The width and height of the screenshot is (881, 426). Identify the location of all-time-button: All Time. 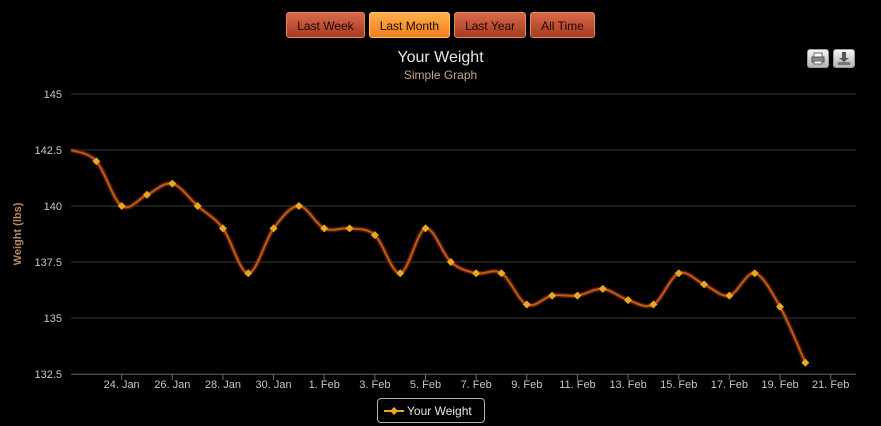
(562, 25).